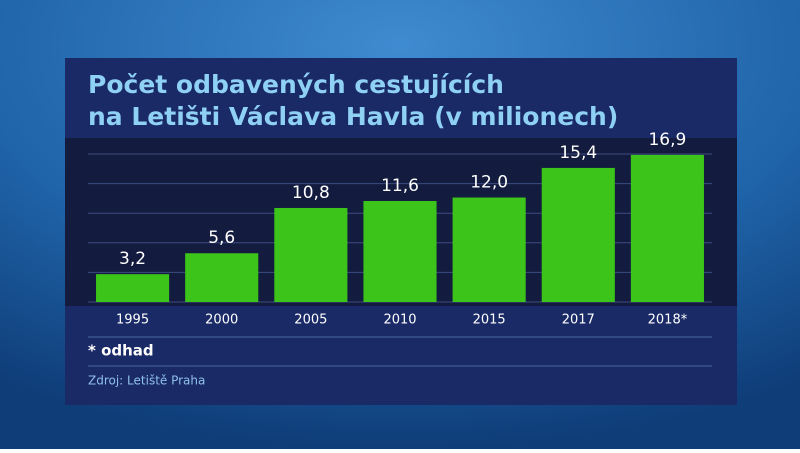 The height and width of the screenshot is (453, 800). What do you see at coordinates (132, 259) in the screenshot?
I see `value-label: 3,2` at bounding box center [132, 259].